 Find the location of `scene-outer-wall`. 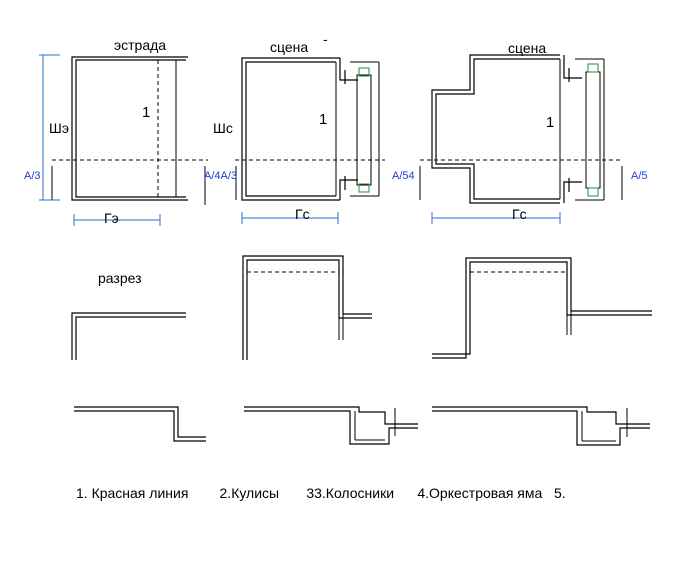

scene-outer-wall is located at coordinates (290, 129).